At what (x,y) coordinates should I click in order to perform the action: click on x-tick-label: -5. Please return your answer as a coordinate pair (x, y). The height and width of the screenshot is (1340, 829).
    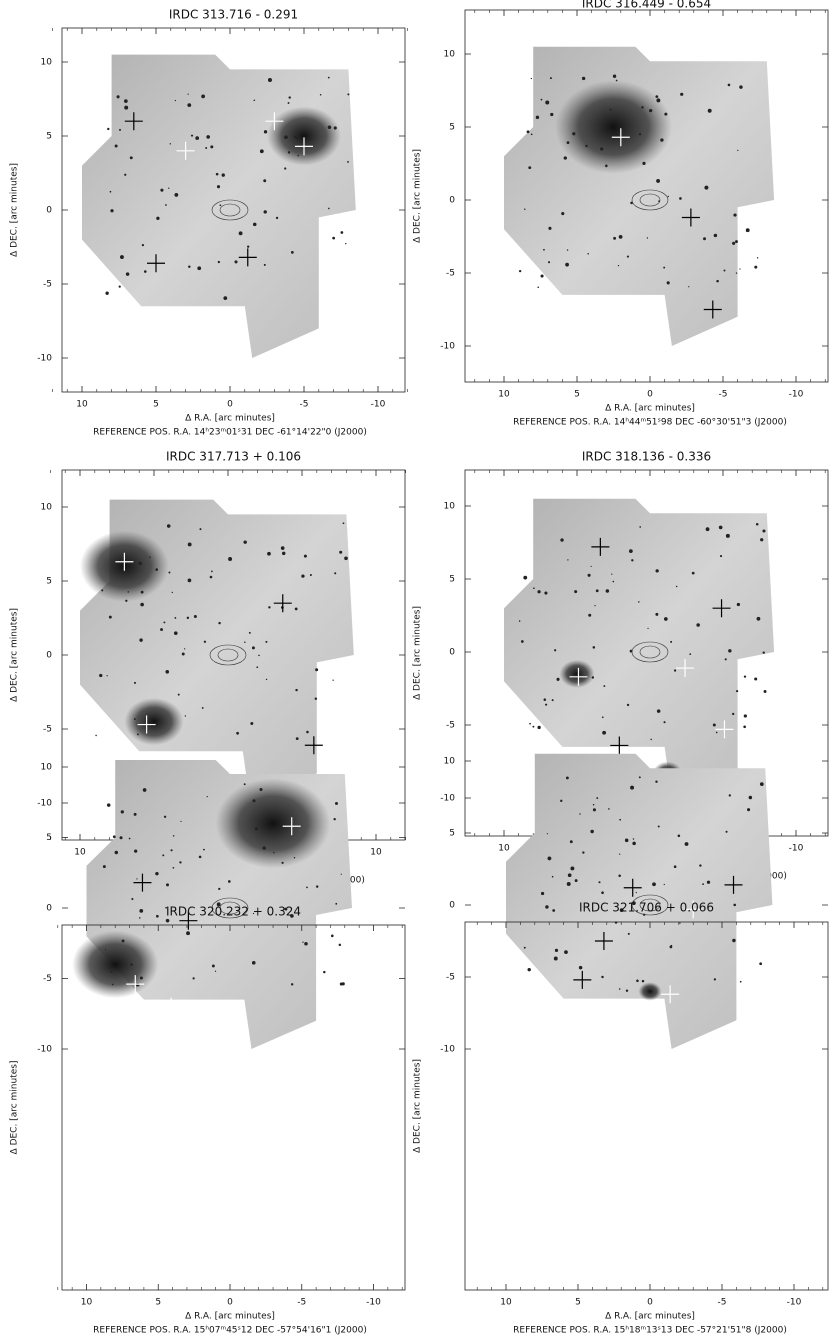
    Looking at the image, I should click on (722, 1303).